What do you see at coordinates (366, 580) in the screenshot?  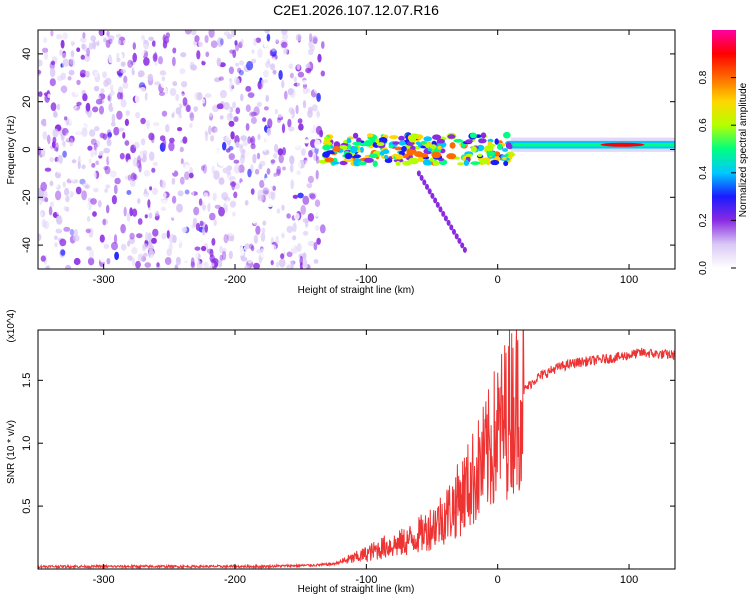 I see `x-tick-label: -100` at bounding box center [366, 580].